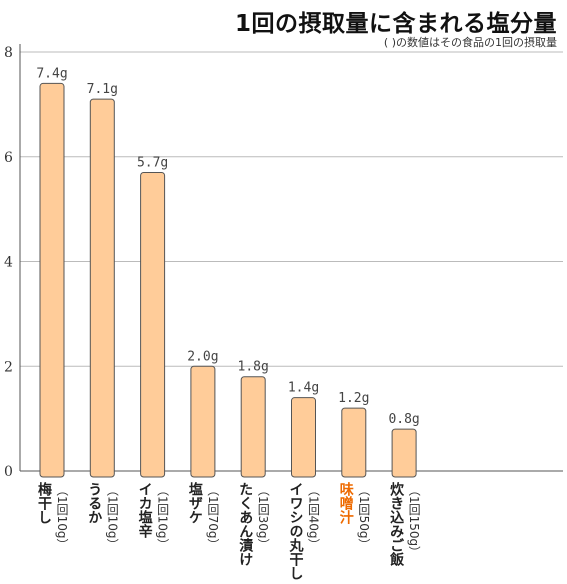 The width and height of the screenshot is (567, 584). Describe the element at coordinates (253, 367) in the screenshot. I see `value-label: 1.8g` at that location.